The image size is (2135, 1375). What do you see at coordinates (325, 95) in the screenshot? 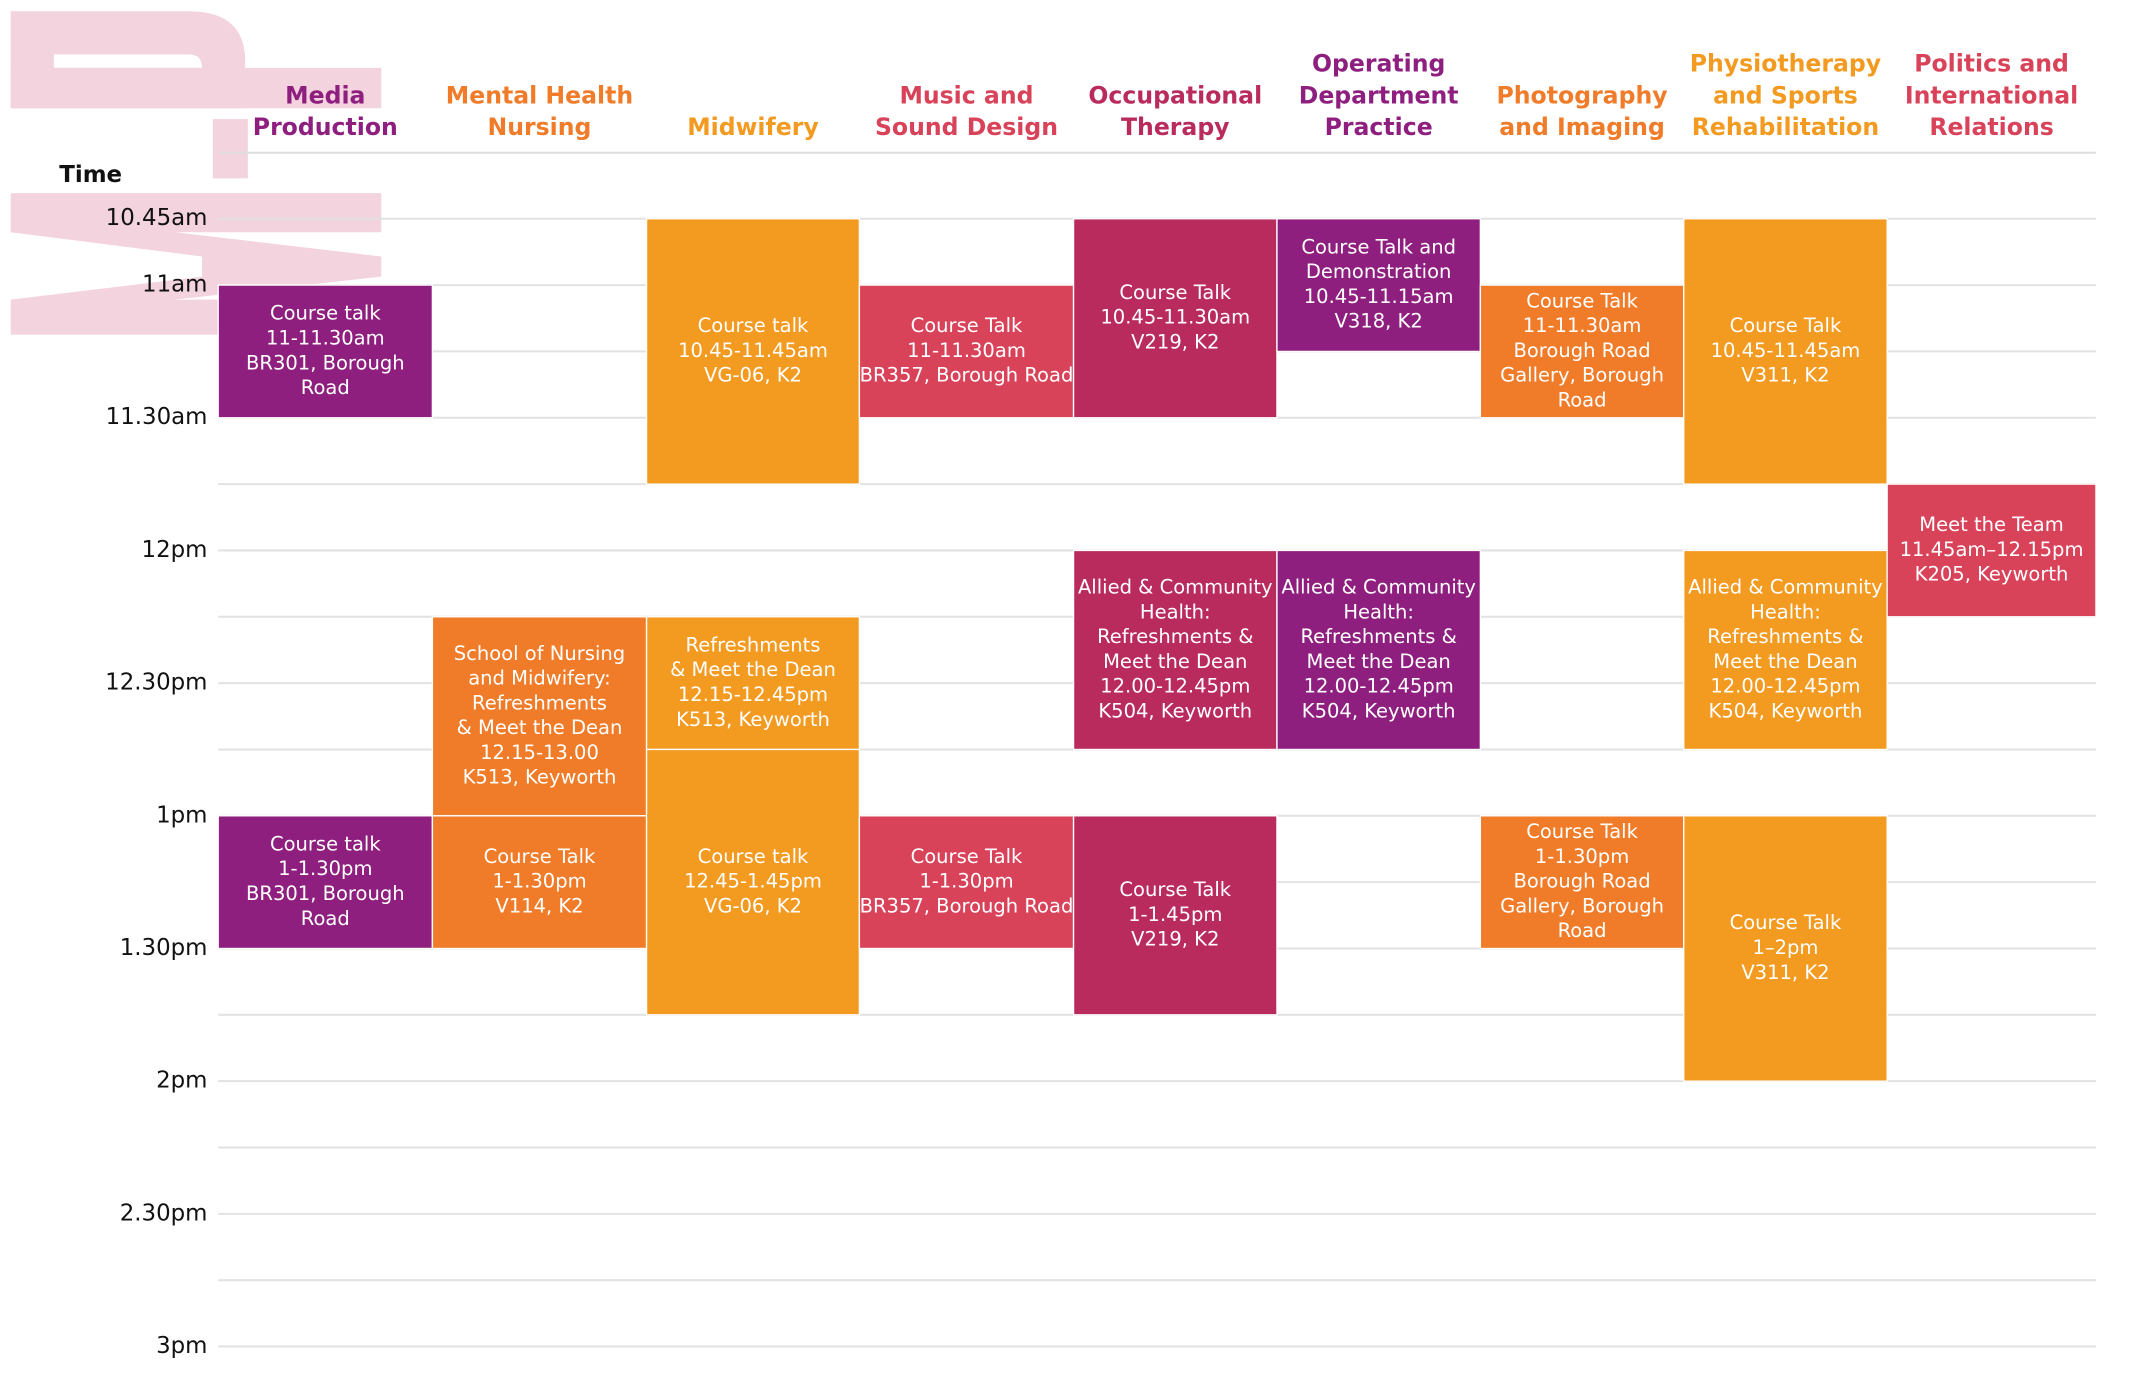
I see `column-header: Media` at bounding box center [325, 95].